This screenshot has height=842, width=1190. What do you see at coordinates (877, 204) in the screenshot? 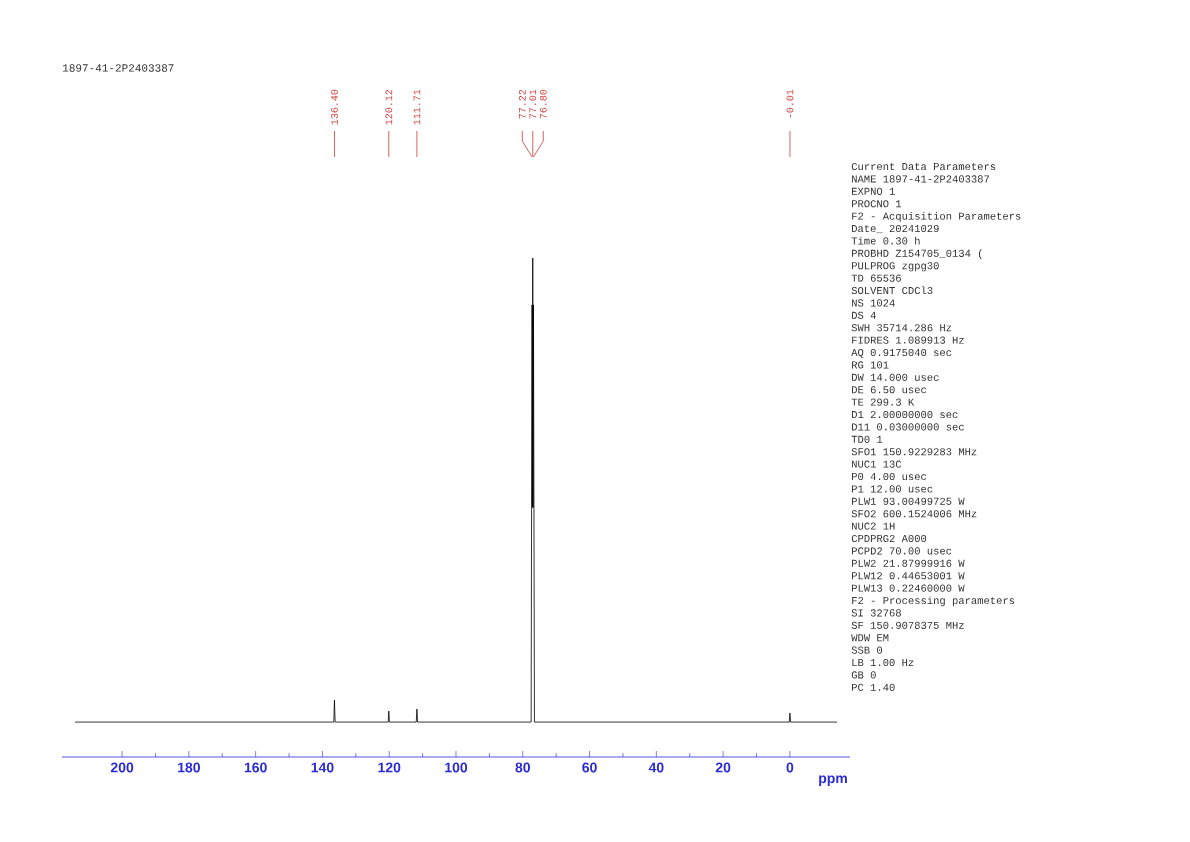
I see `text: PROCNO 1` at bounding box center [877, 204].